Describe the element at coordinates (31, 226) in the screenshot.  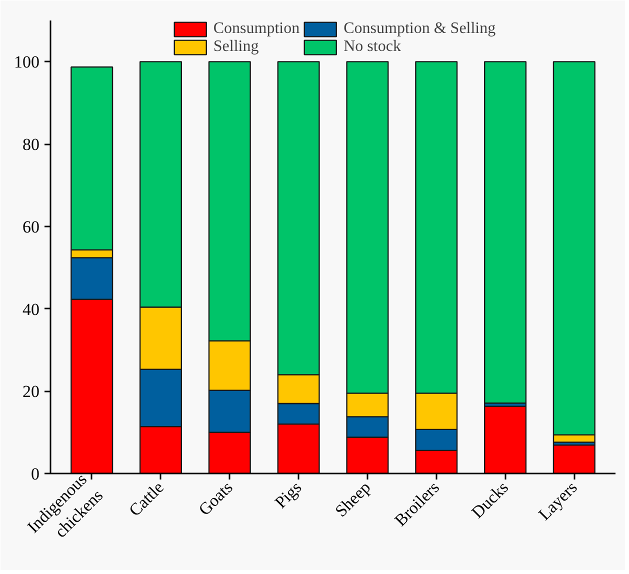
I see `y-tick-label: 60` at that location.